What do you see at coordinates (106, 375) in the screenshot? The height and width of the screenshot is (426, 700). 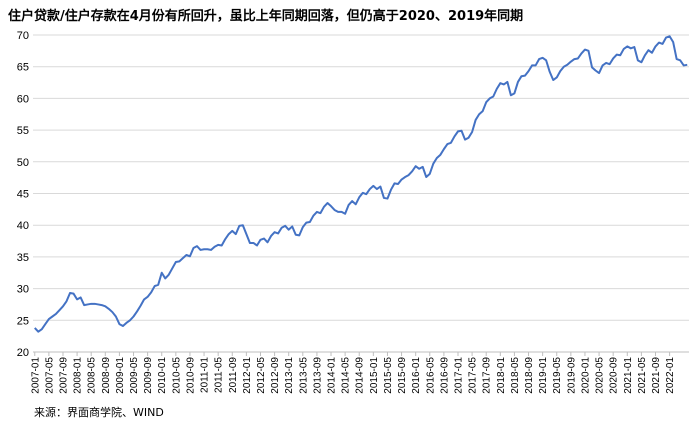 I see `x-tick-label: 2008-09` at bounding box center [106, 375].